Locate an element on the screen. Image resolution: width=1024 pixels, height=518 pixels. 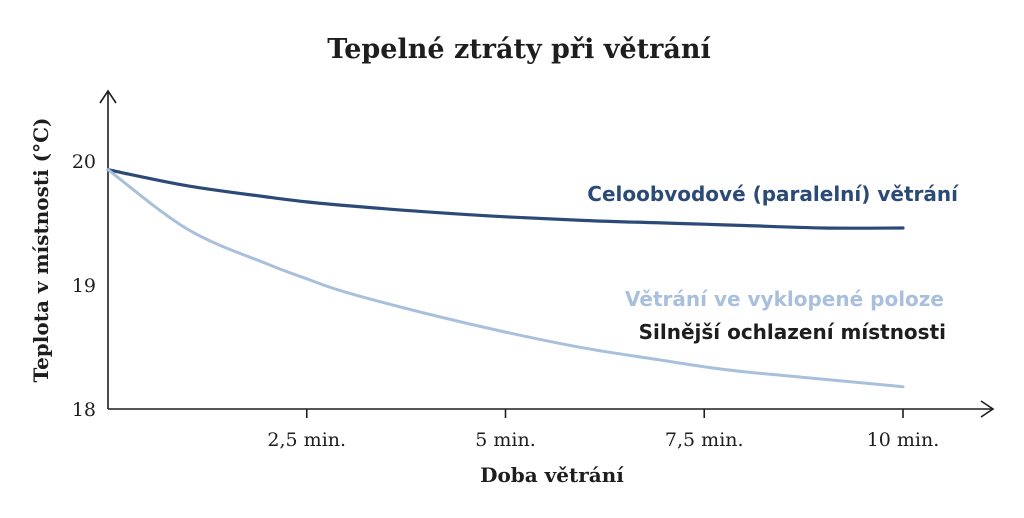
annotation-cooling: Silnější ochlazení místnosti is located at coordinates (792, 332).